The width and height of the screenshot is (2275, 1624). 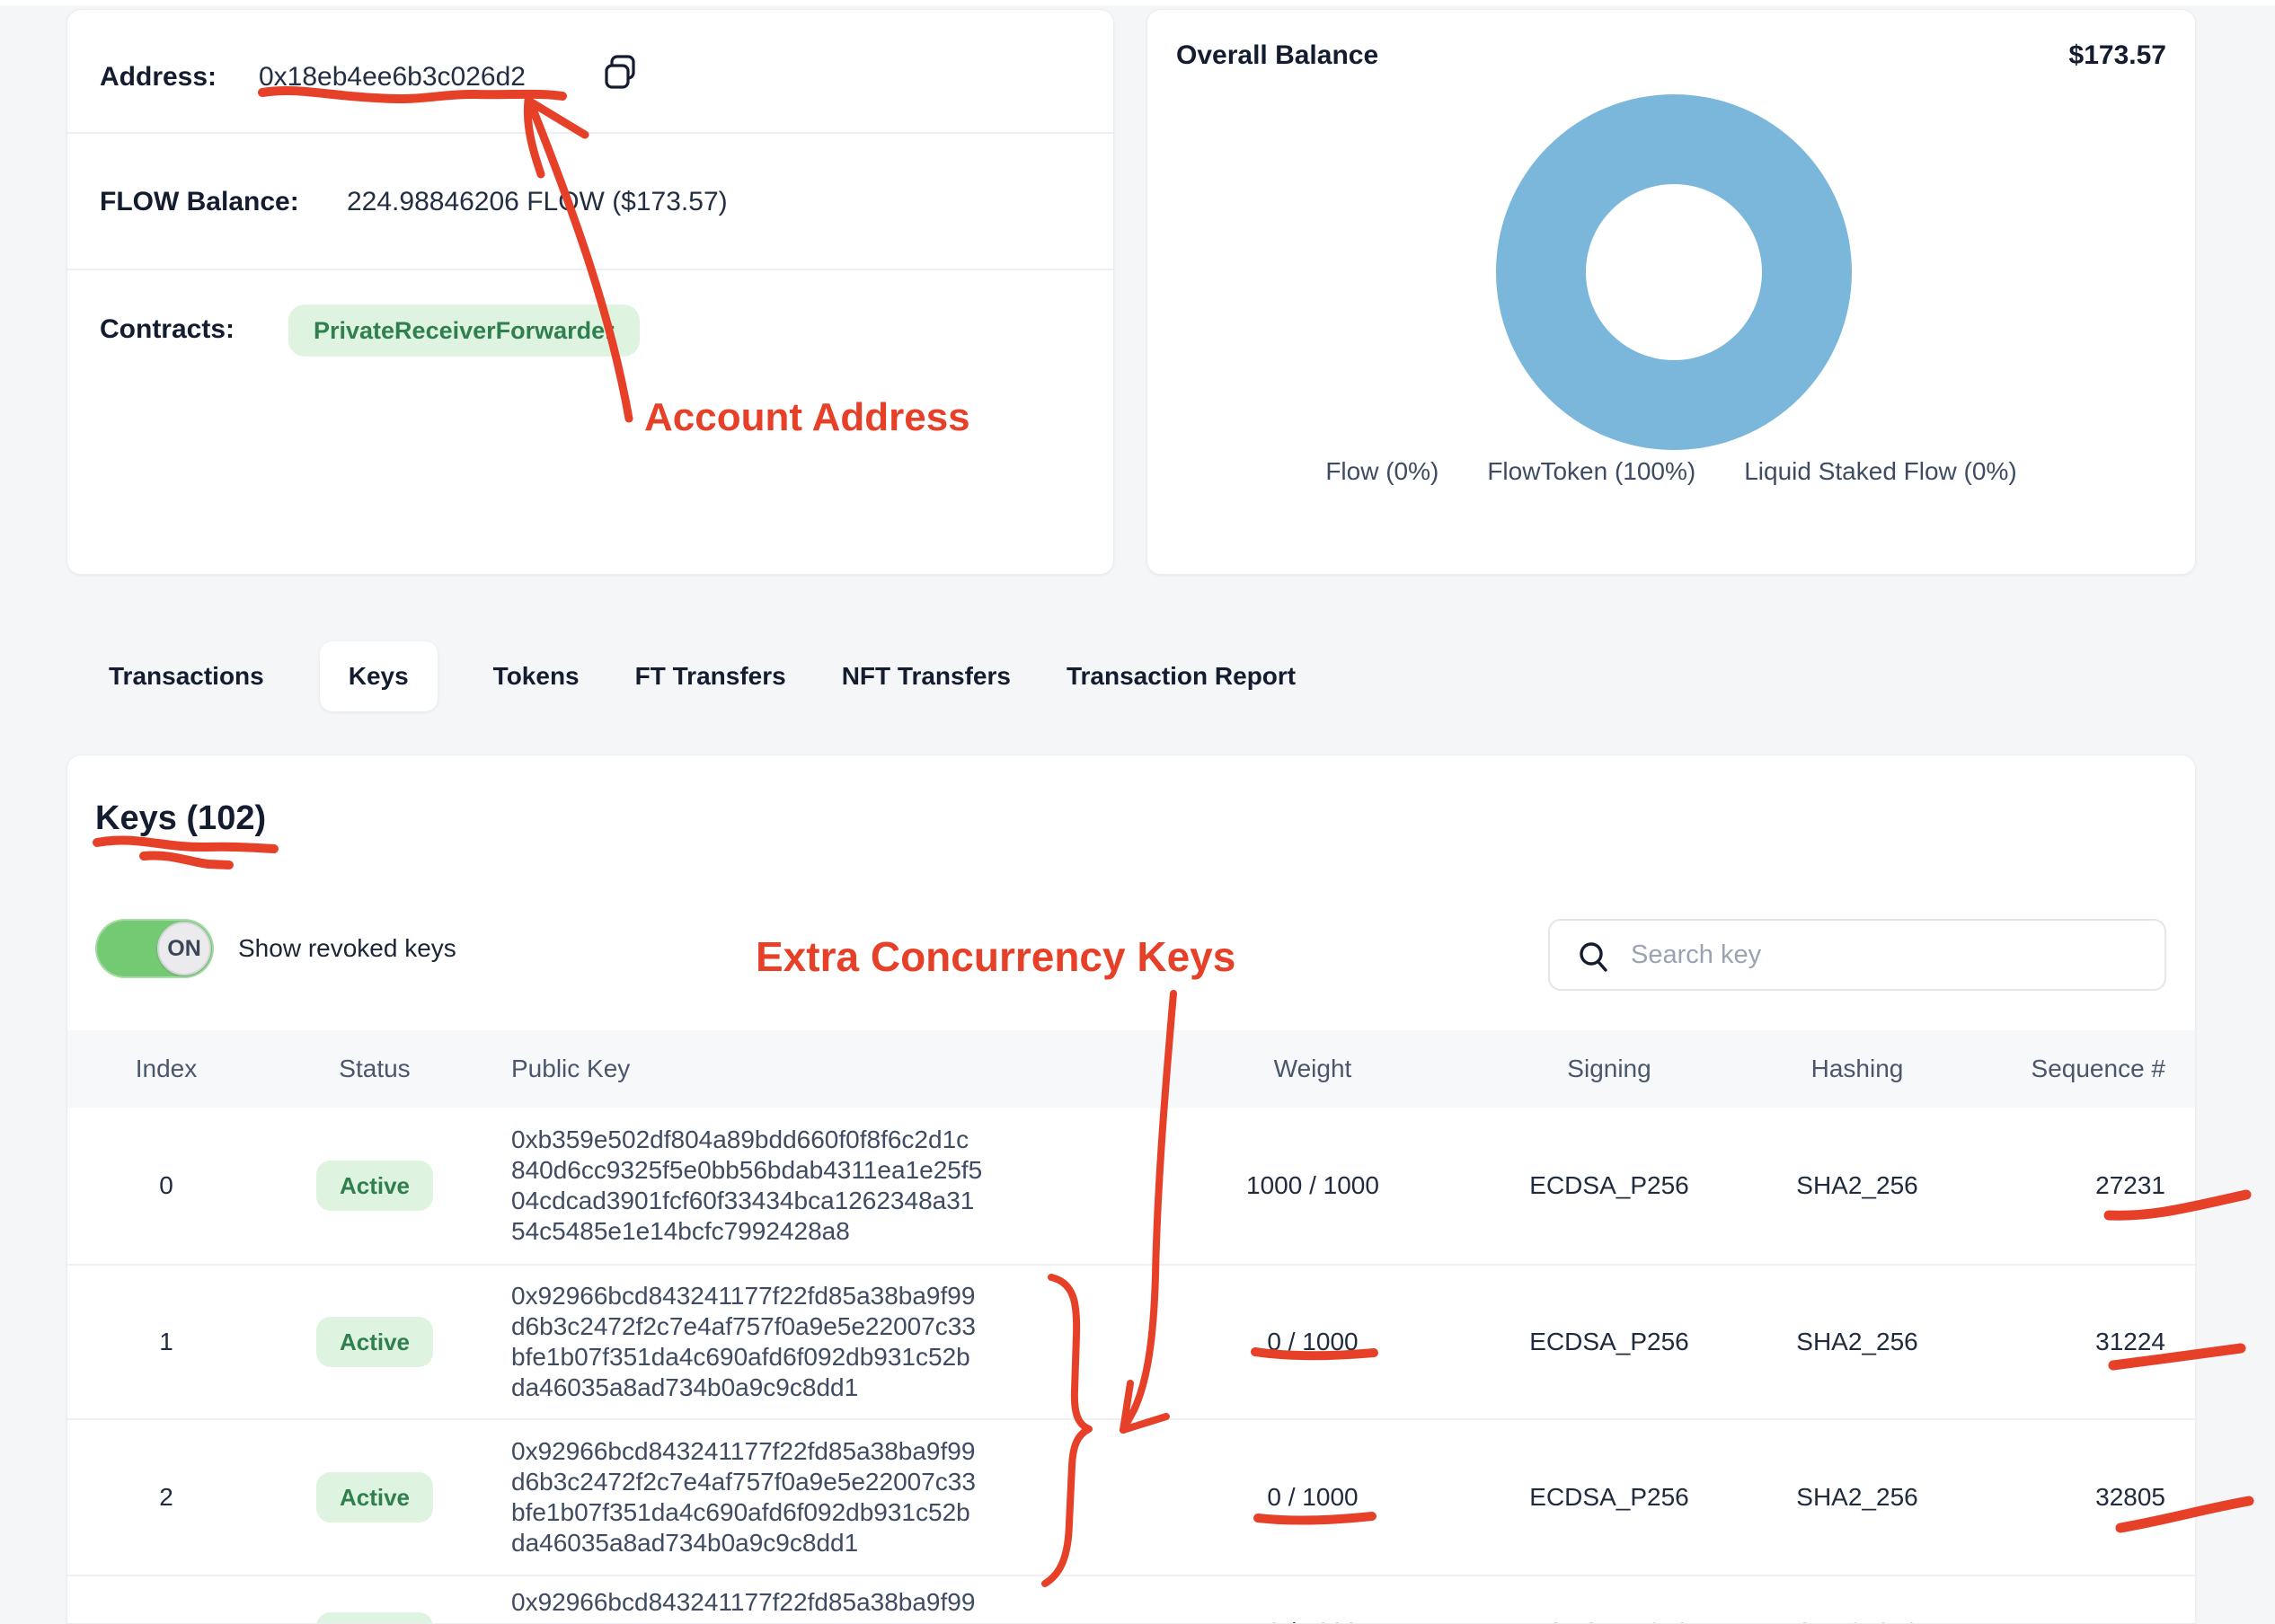 What do you see at coordinates (1277, 55) in the screenshot?
I see `overall-balance-title: Overall Balance` at bounding box center [1277, 55].